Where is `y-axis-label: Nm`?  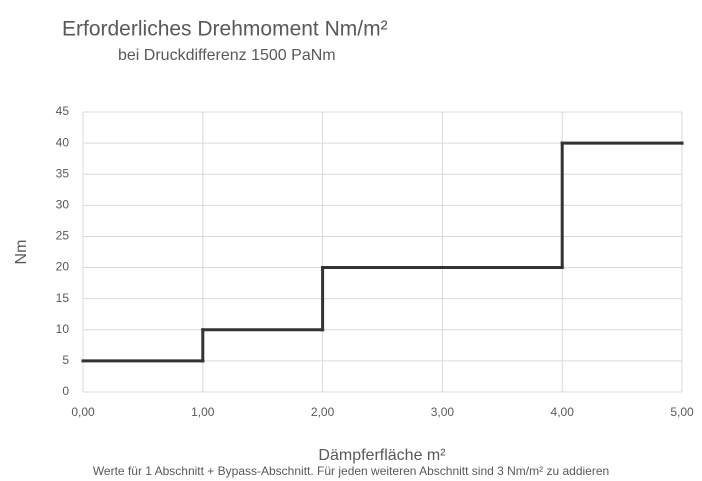
y-axis-label: Nm is located at coordinates (21, 252).